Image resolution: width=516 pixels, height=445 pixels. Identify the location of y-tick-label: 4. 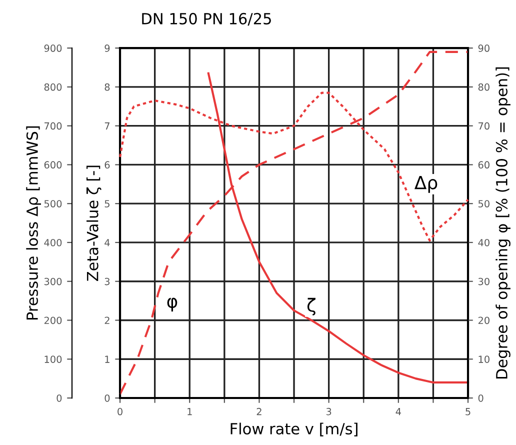
(107, 242).